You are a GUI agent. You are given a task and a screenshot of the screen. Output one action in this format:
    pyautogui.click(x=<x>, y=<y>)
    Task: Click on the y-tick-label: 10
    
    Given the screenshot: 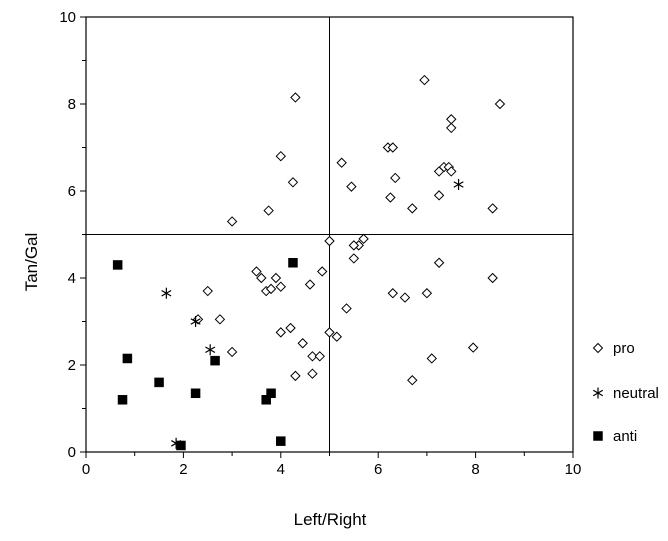 What is the action you would take?
    pyautogui.click(x=67, y=17)
    